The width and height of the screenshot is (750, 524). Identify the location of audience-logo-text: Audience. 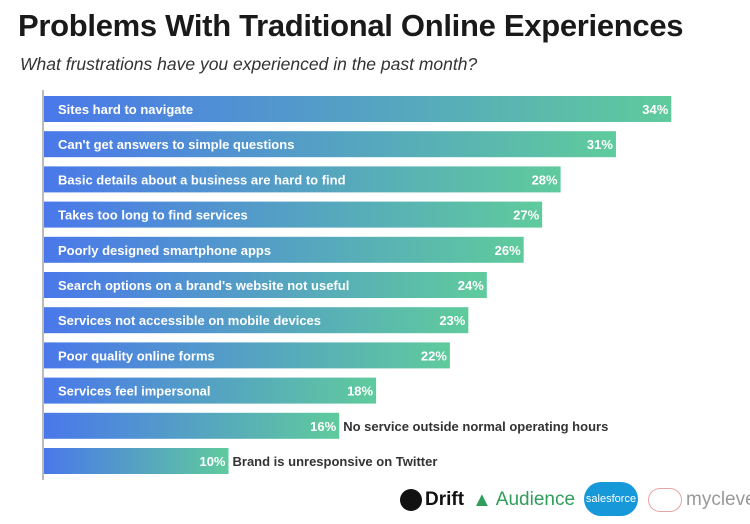
(535, 499).